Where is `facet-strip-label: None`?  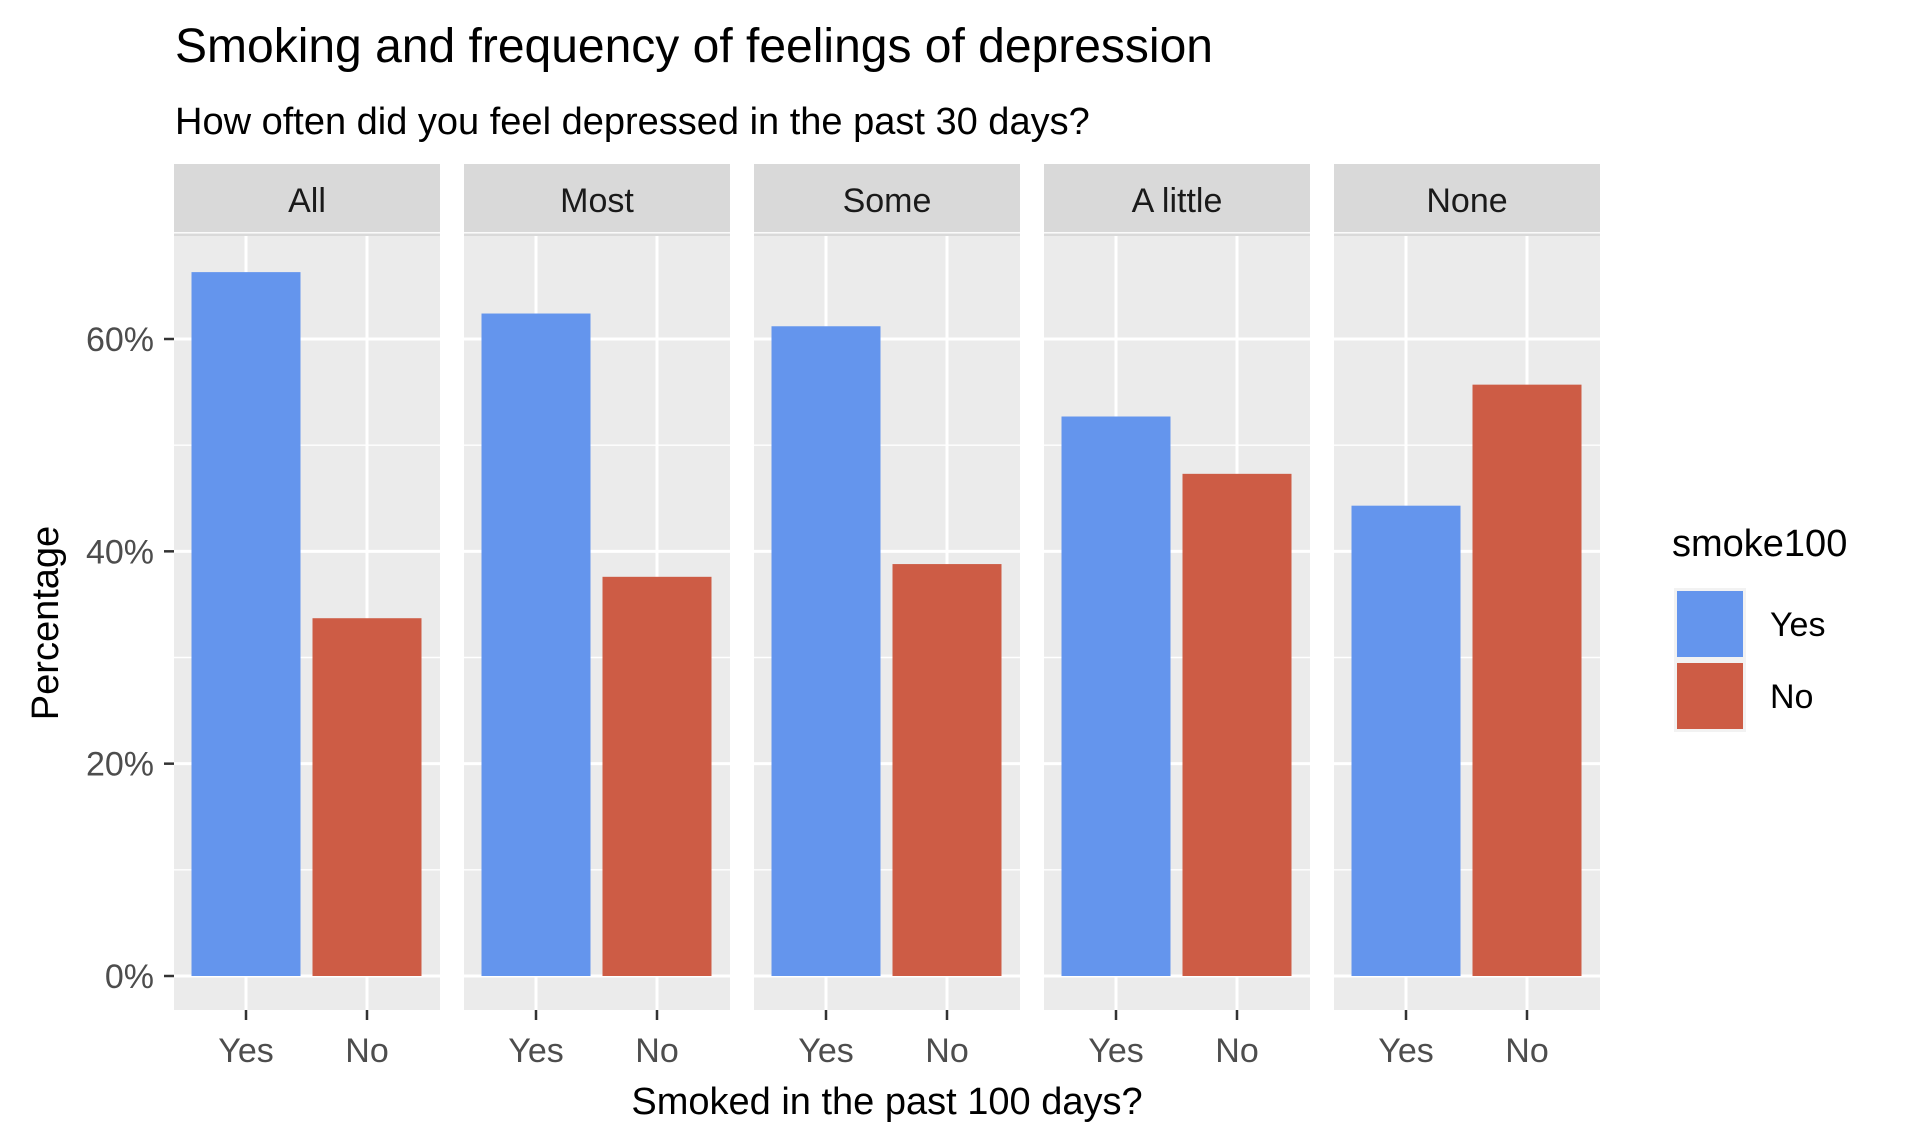
facet-strip-label: None is located at coordinates (1466, 201).